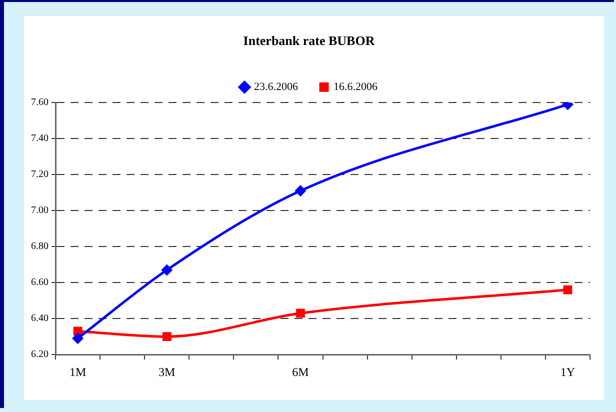  What do you see at coordinates (301, 371) in the screenshot?
I see `x-tick-label: 6M` at bounding box center [301, 371].